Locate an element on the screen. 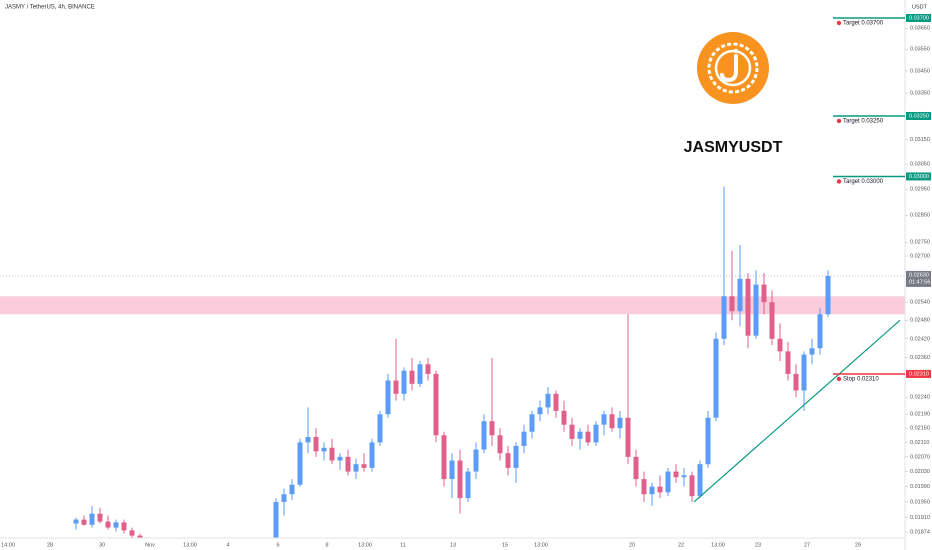 Image resolution: width=932 pixels, height=550 pixels. x-tick-label: 8 is located at coordinates (326, 545).